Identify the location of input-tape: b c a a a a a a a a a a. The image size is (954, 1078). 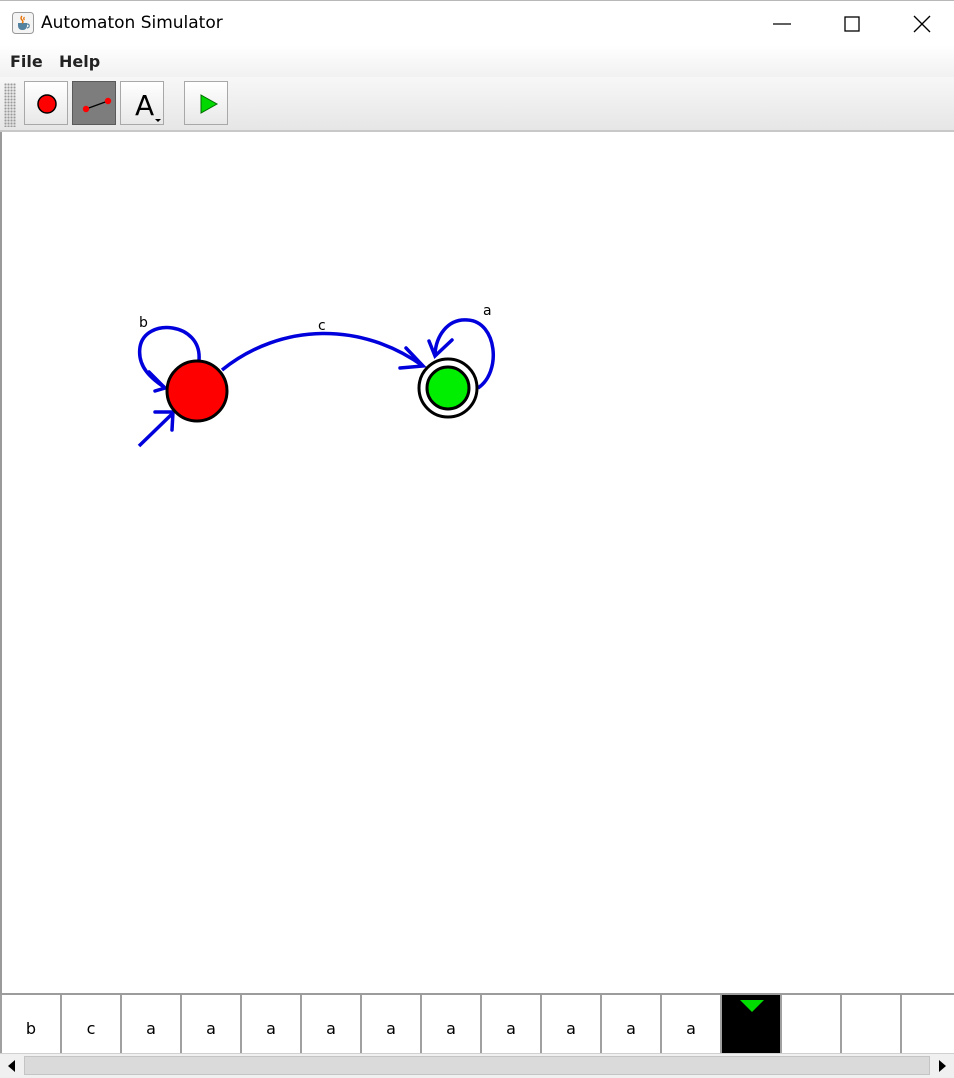
(477, 1023).